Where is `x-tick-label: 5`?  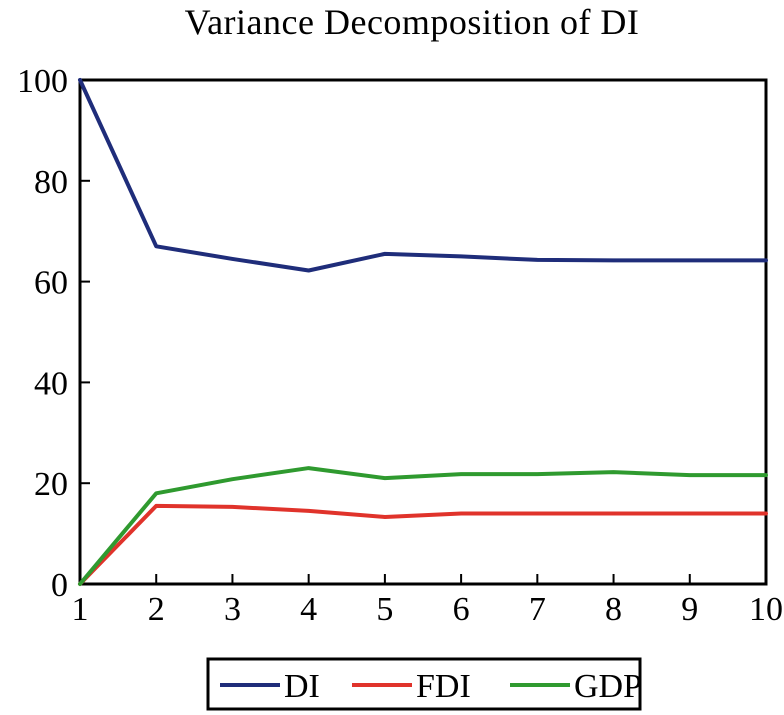 x-tick-label: 5 is located at coordinates (384, 609).